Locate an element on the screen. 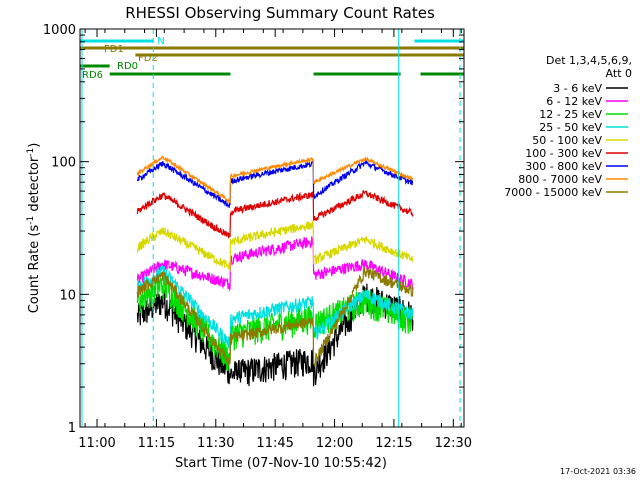  y-axis-label: Count Rate (s-1 detector-1) is located at coordinates (34, 228).